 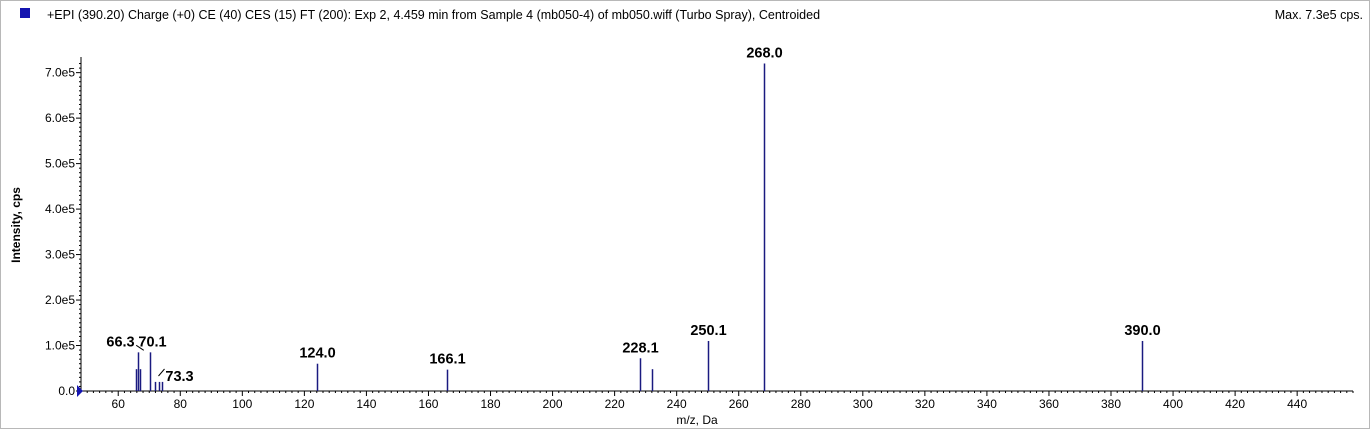 What do you see at coordinates (25, 13) in the screenshot?
I see `series-color-swatch` at bounding box center [25, 13].